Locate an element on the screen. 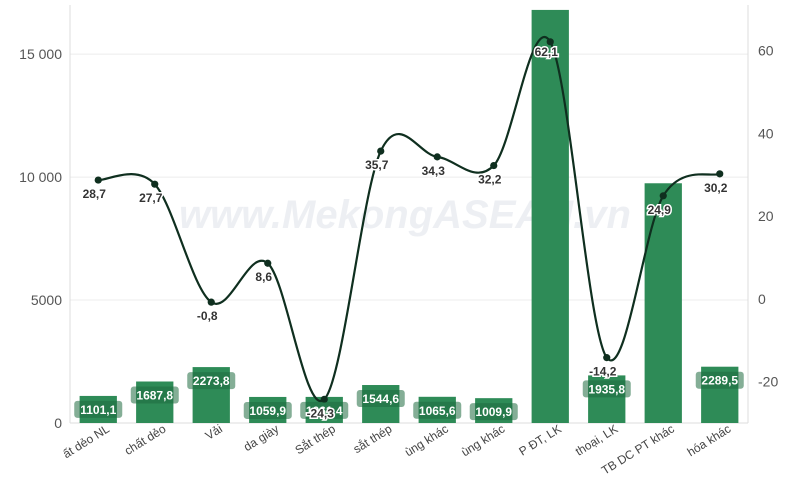 The image size is (794, 481). line-data-label: 8,6 is located at coordinates (263, 277).